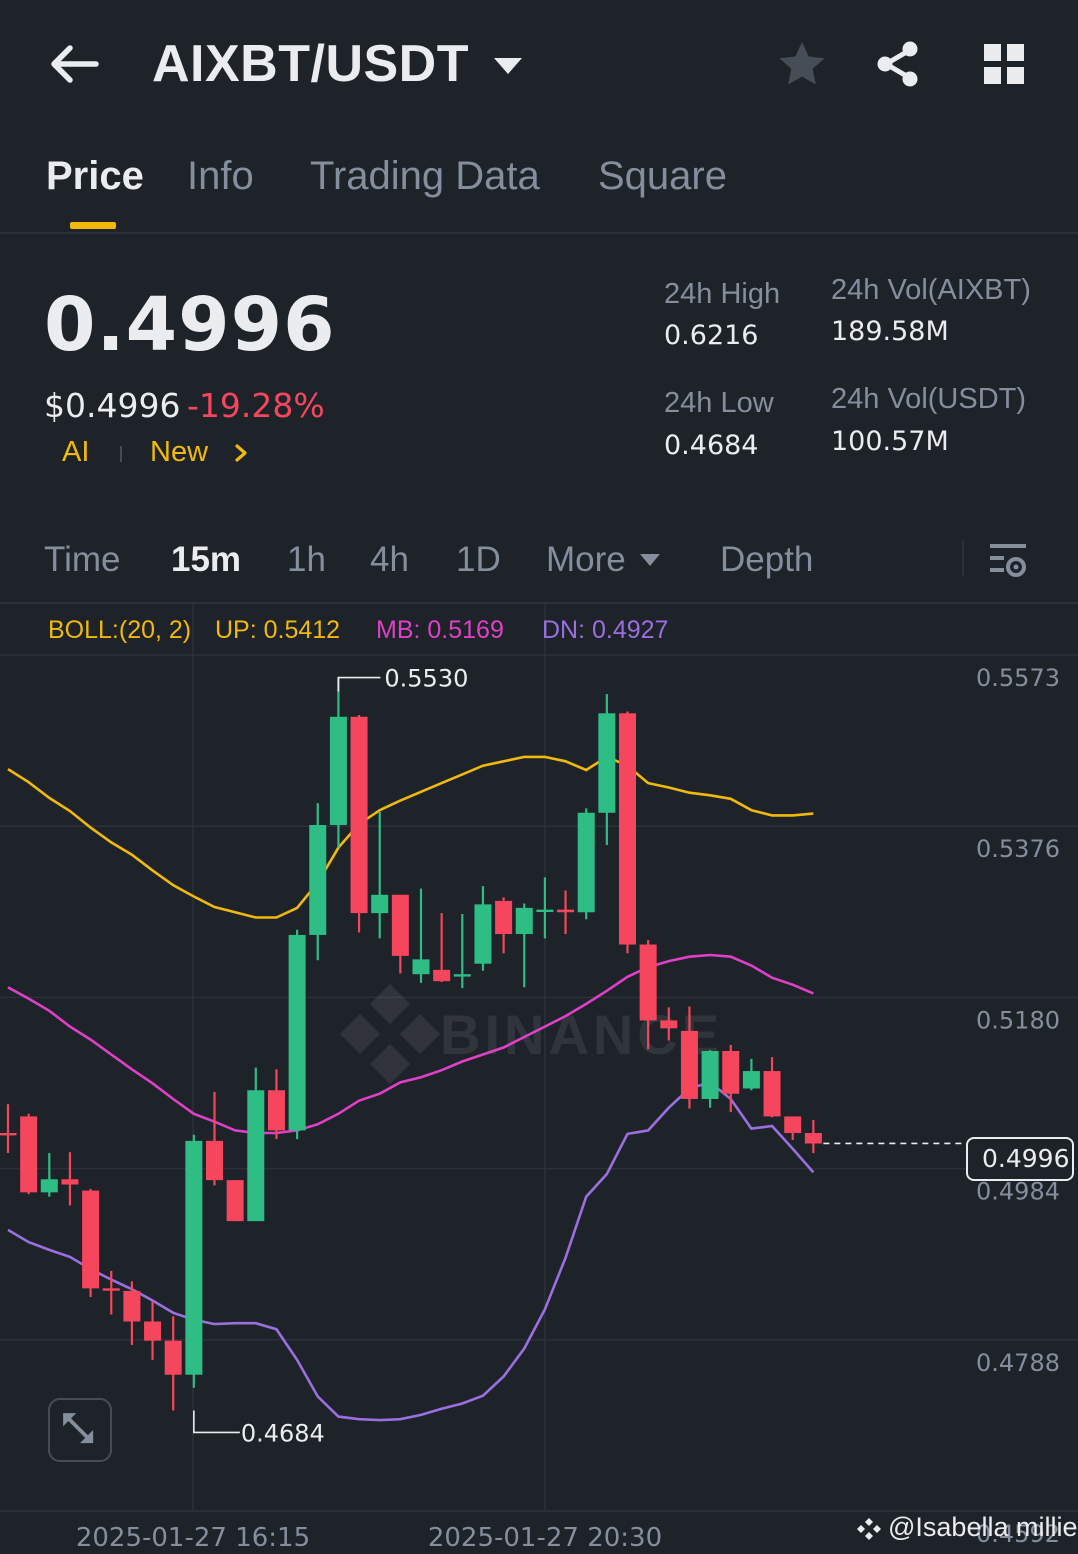  I want to click on high-label: 24h High, so click(722, 294).